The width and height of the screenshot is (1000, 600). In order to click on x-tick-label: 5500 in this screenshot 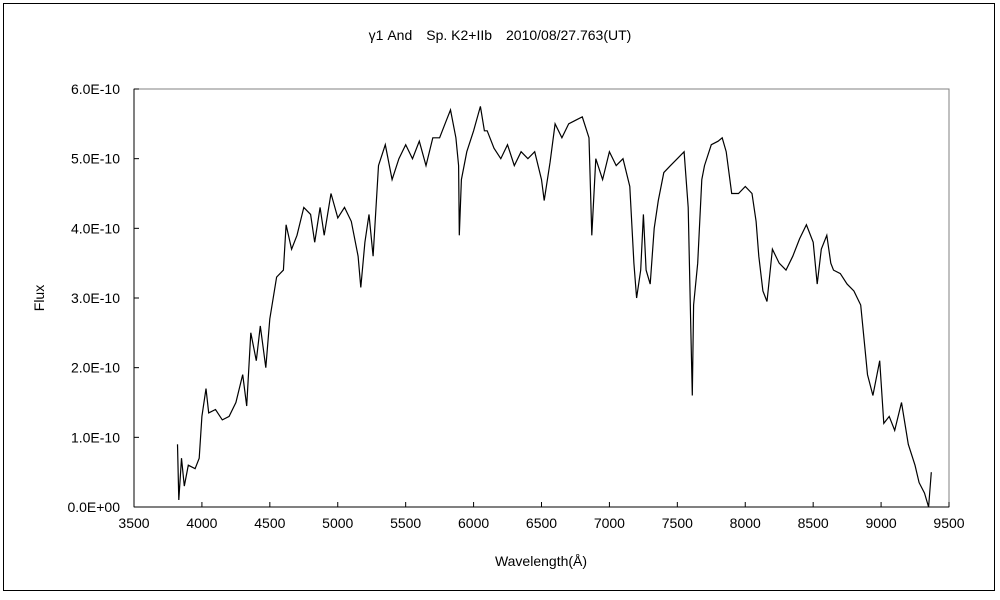, I will do `click(405, 523)`.